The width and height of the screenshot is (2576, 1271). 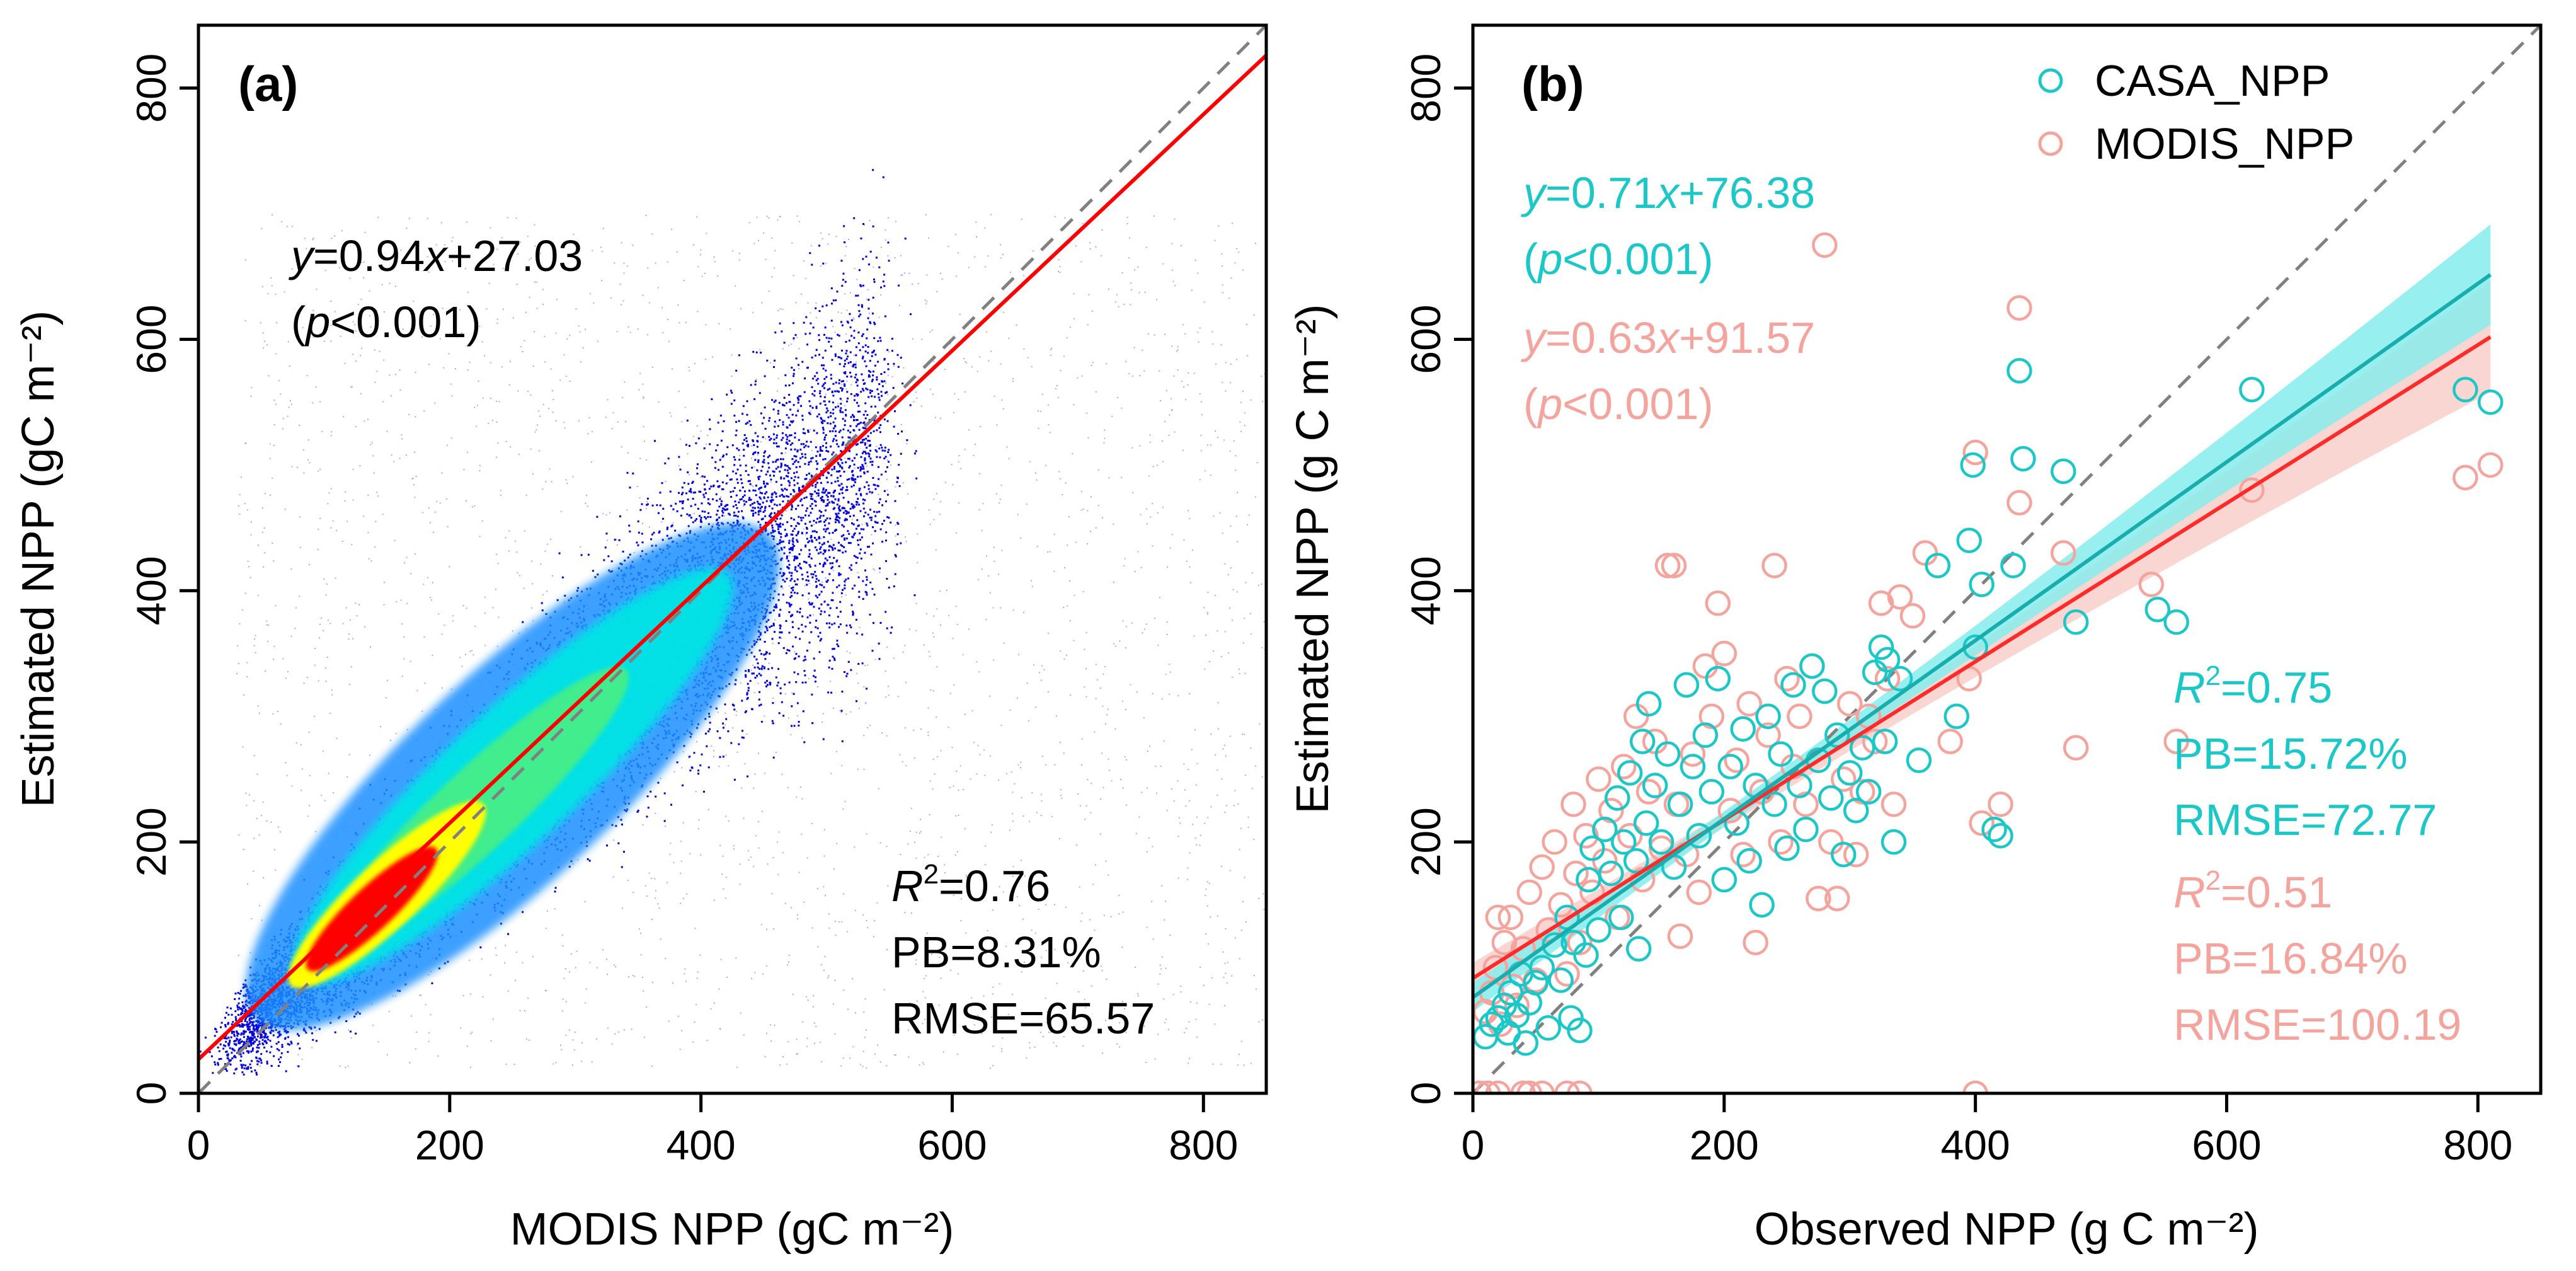 What do you see at coordinates (2212, 80) in the screenshot?
I see `legend-label-casa: CASA_NPP` at bounding box center [2212, 80].